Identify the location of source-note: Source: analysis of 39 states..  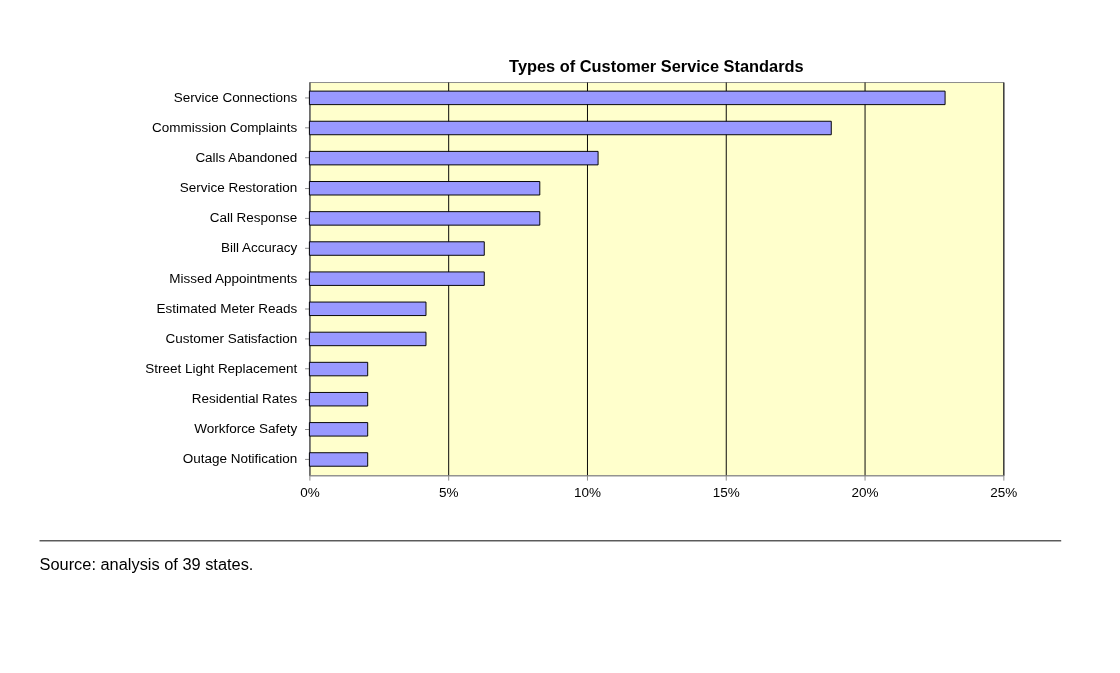
(146, 563).